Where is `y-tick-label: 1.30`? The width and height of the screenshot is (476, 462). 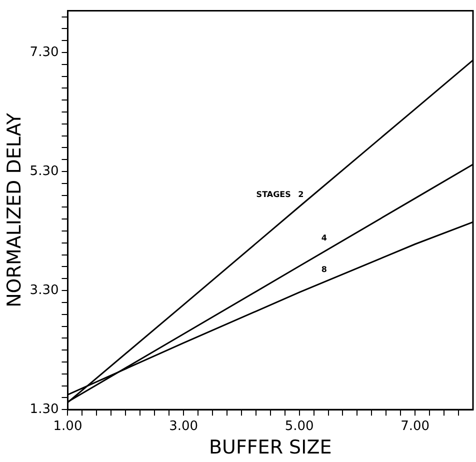 y-tick-label: 1.30 is located at coordinates (44, 409).